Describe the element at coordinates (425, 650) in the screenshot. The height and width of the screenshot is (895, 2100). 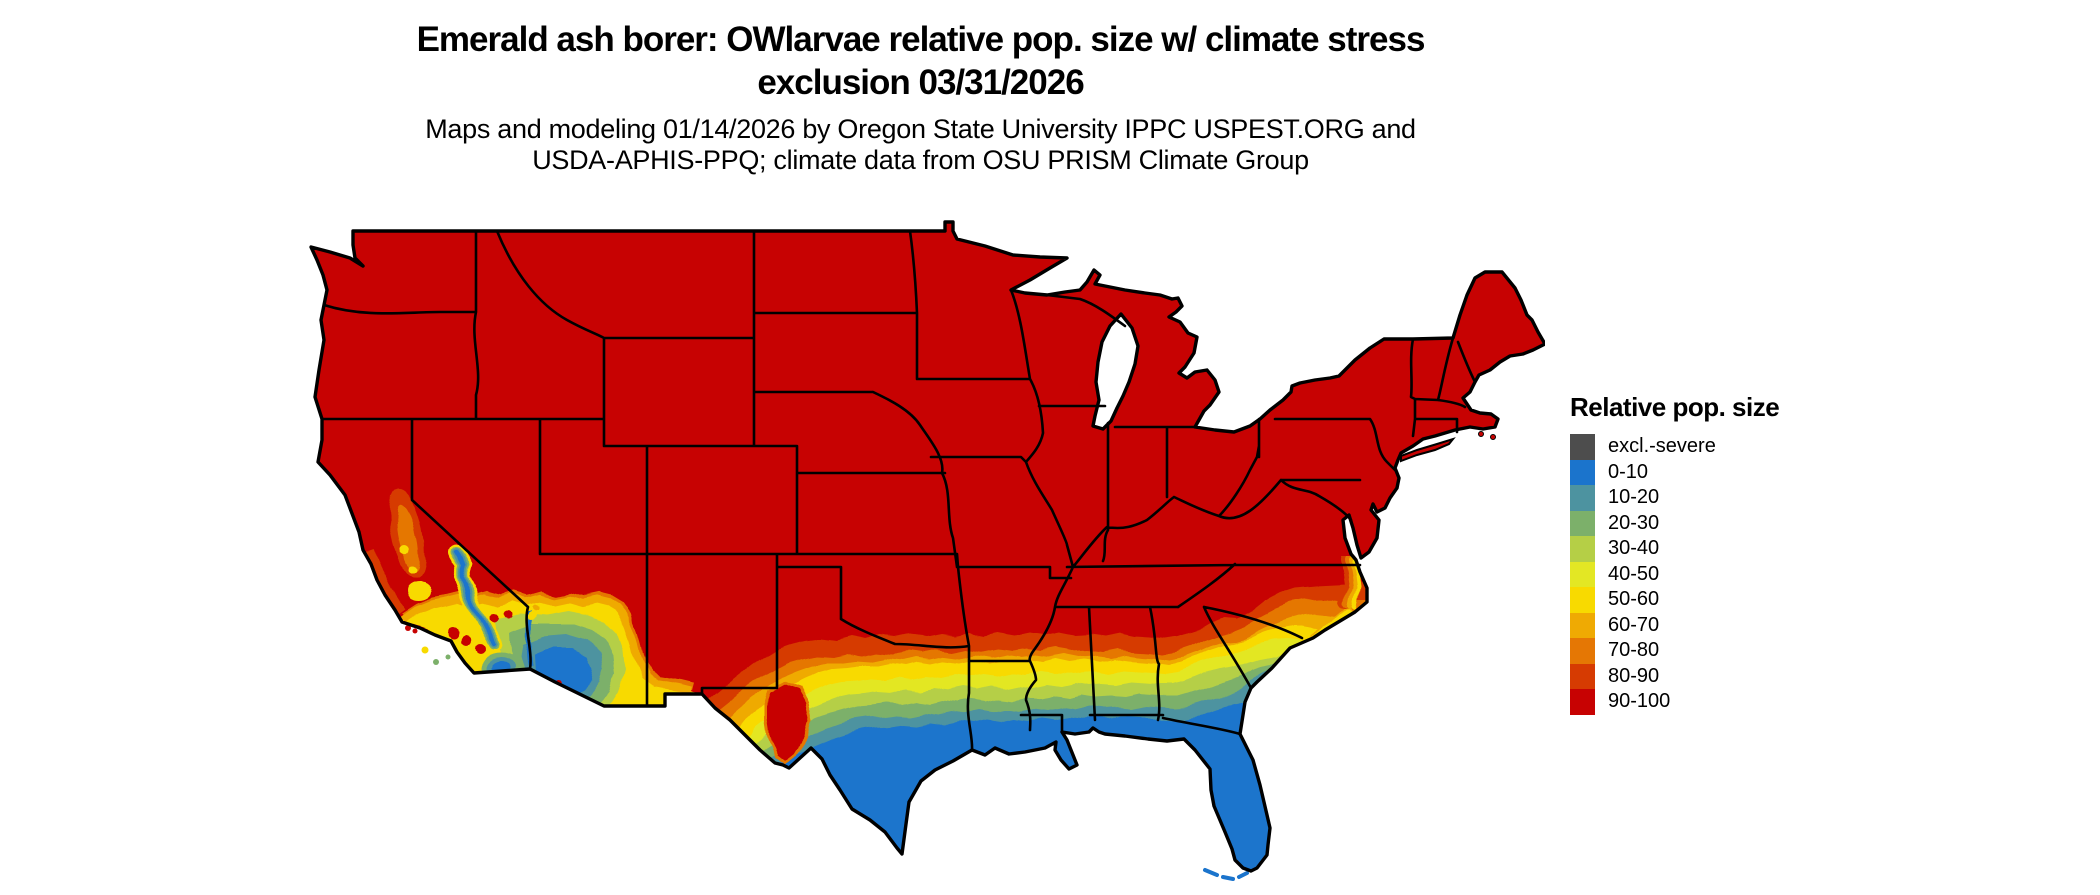
I see `channel-island-yellow` at that location.